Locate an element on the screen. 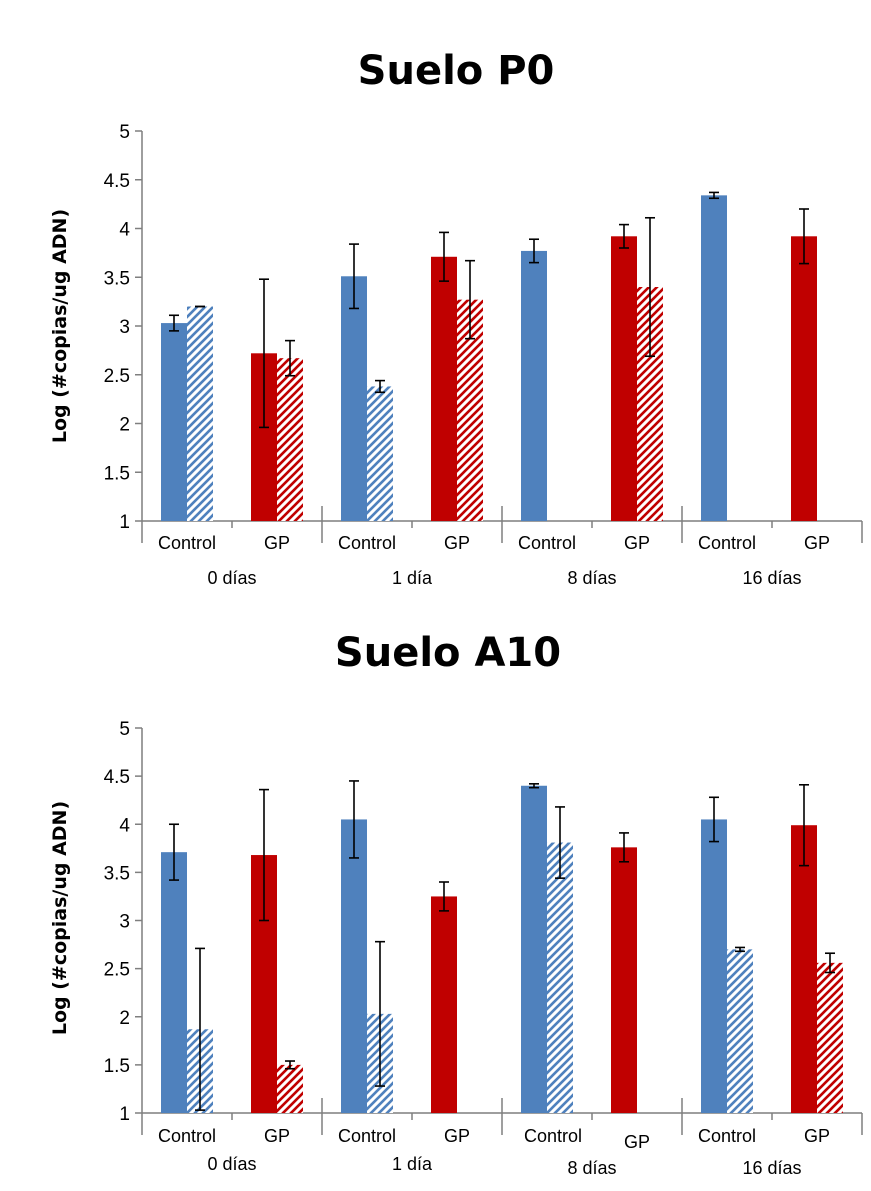 The image size is (871, 1191). chart-title: Suelo P0 is located at coordinates (456, 71).